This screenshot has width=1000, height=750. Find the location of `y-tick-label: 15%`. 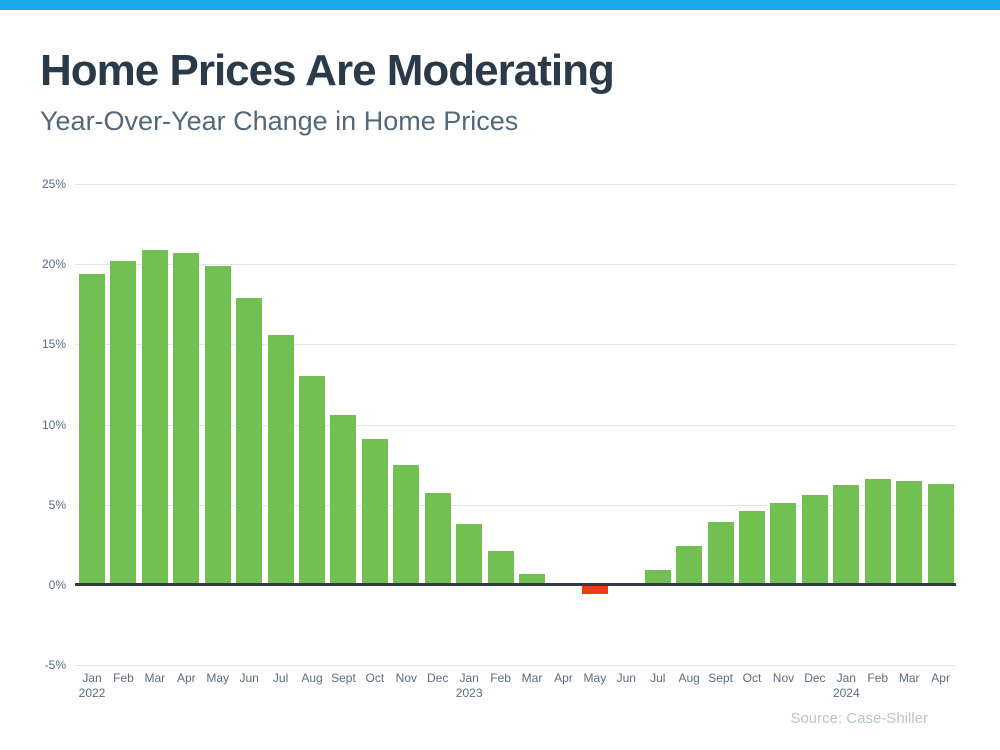

y-tick-label: 15% is located at coordinates (53, 344).